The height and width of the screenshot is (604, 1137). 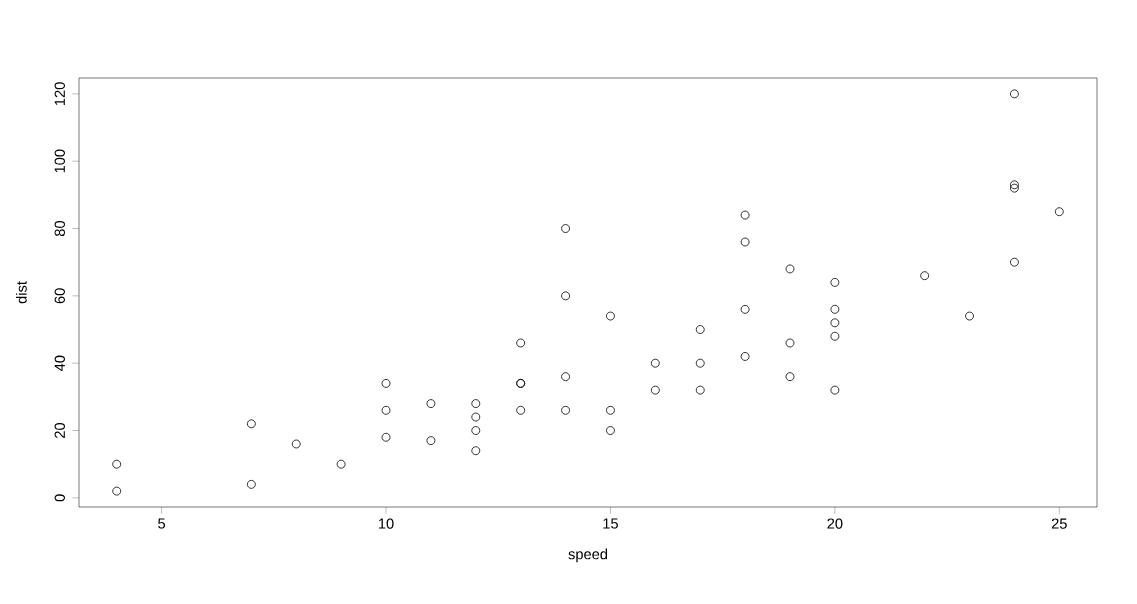 What do you see at coordinates (21, 292) in the screenshot?
I see `y-axis-title: dist` at bounding box center [21, 292].